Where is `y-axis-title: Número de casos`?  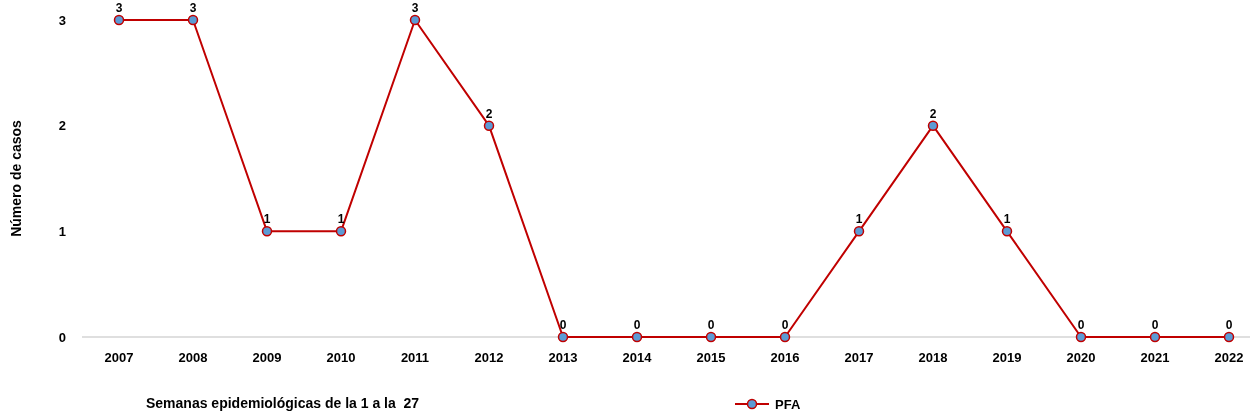 y-axis-title: Número de casos is located at coordinates (16, 178).